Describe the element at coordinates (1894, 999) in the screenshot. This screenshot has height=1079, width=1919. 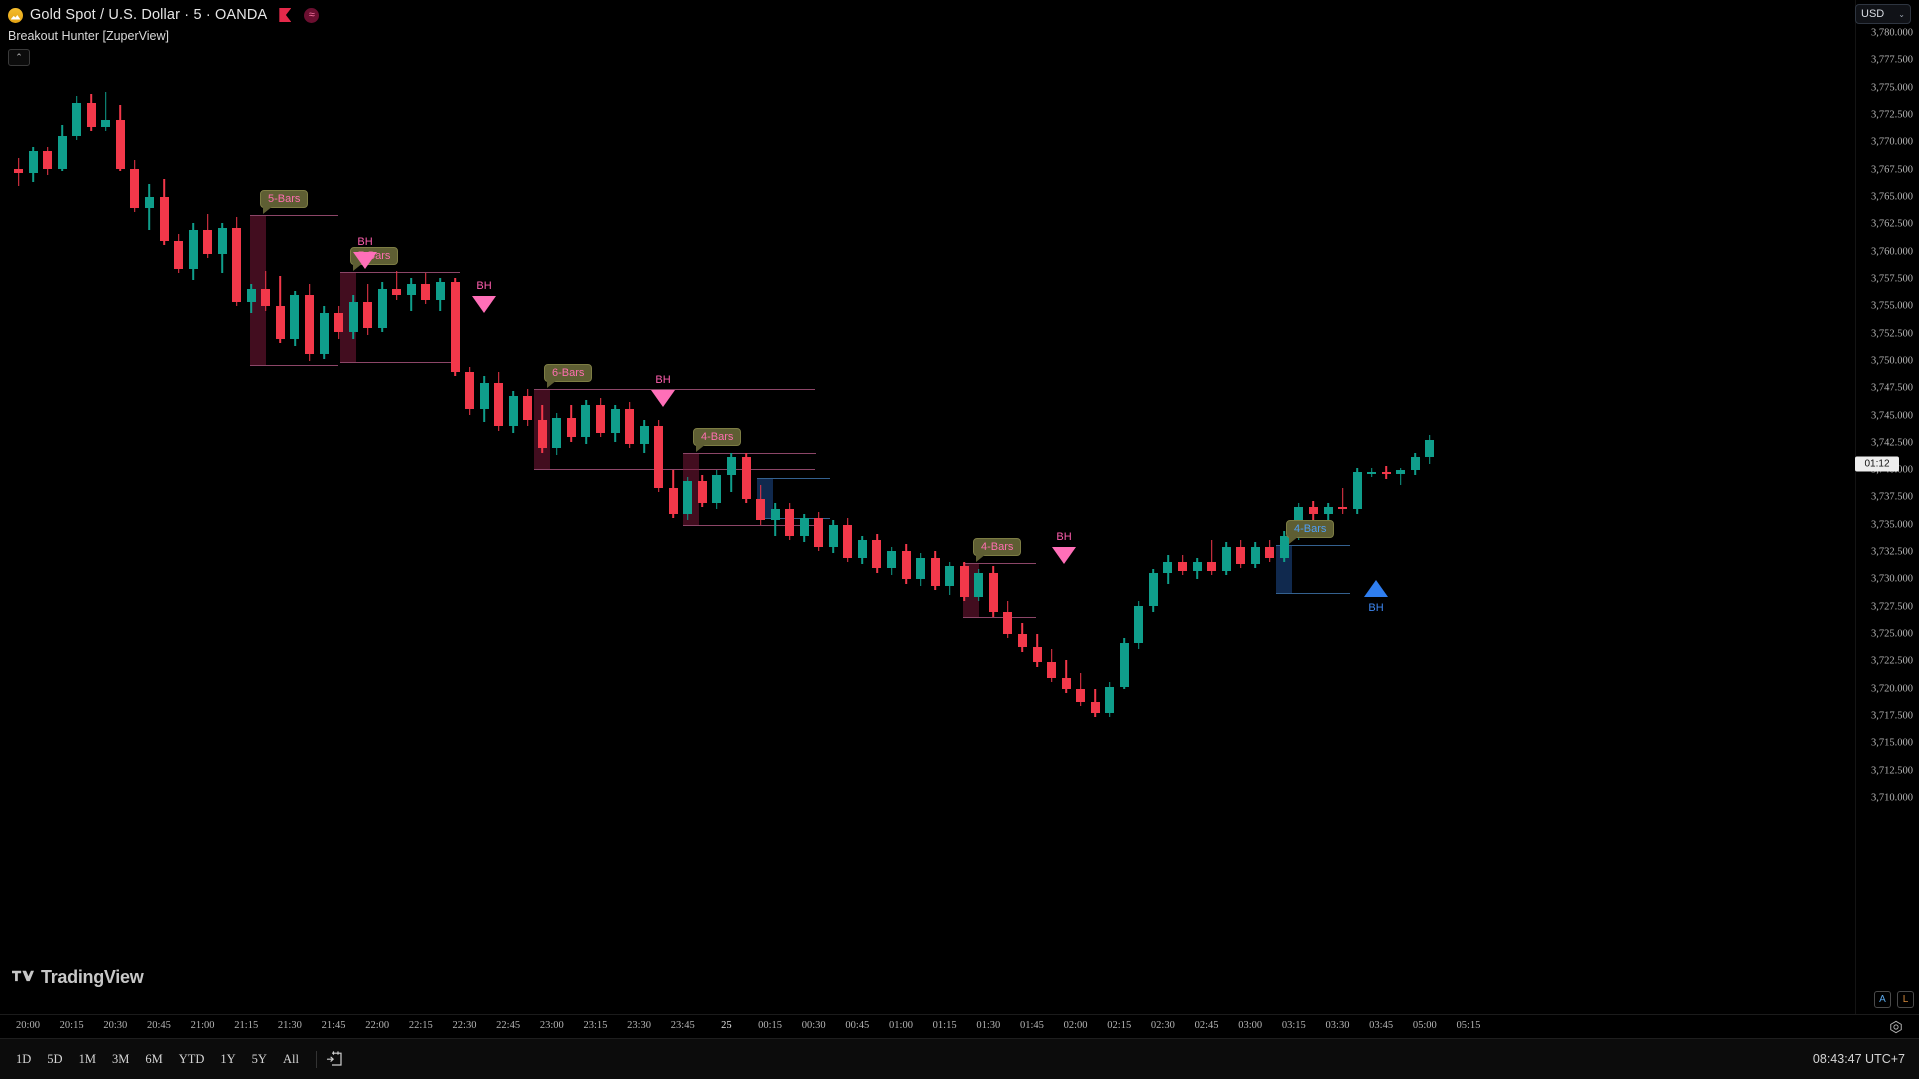
I see `scale-mode-buttons: A L` at that location.